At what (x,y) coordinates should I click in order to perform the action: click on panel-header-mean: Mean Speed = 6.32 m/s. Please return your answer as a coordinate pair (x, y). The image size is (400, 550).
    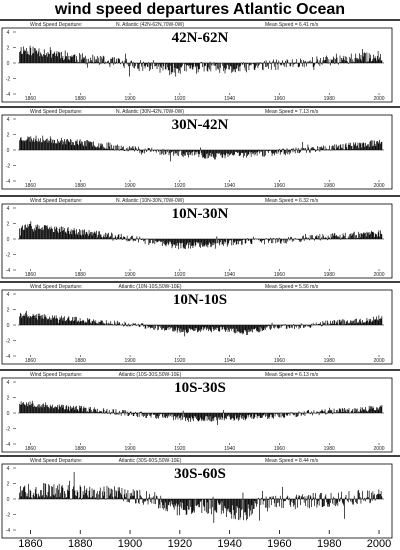
    Looking at the image, I should click on (292, 201).